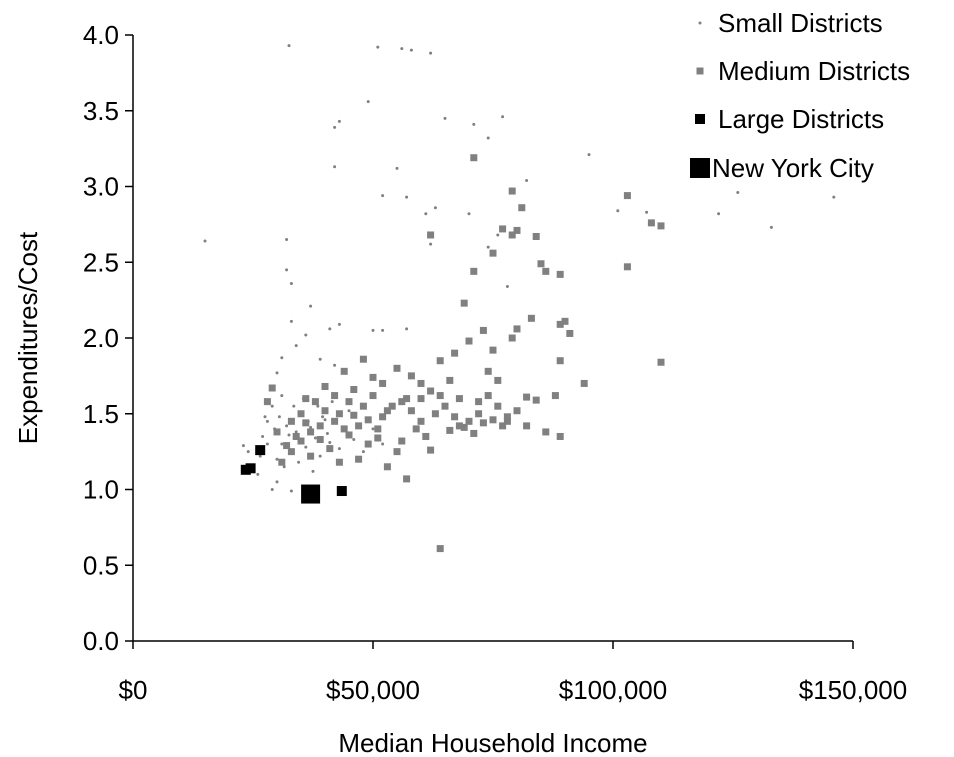 The image size is (954, 757). Describe the element at coordinates (814, 71) in the screenshot. I see `legend-label: Medium Districts` at that location.